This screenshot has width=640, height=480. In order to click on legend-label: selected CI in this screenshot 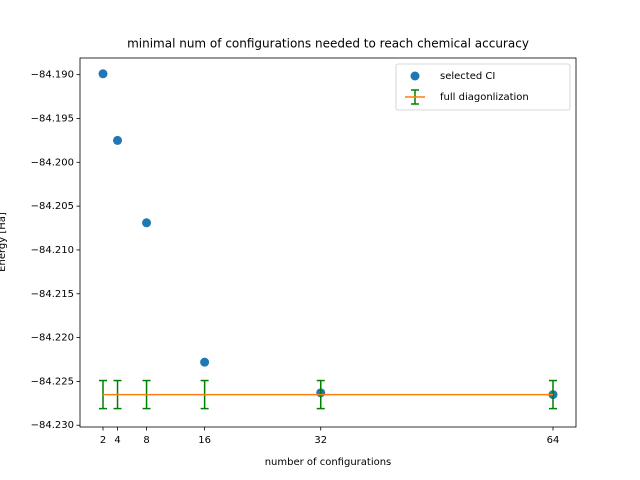, I will do `click(467, 76)`.